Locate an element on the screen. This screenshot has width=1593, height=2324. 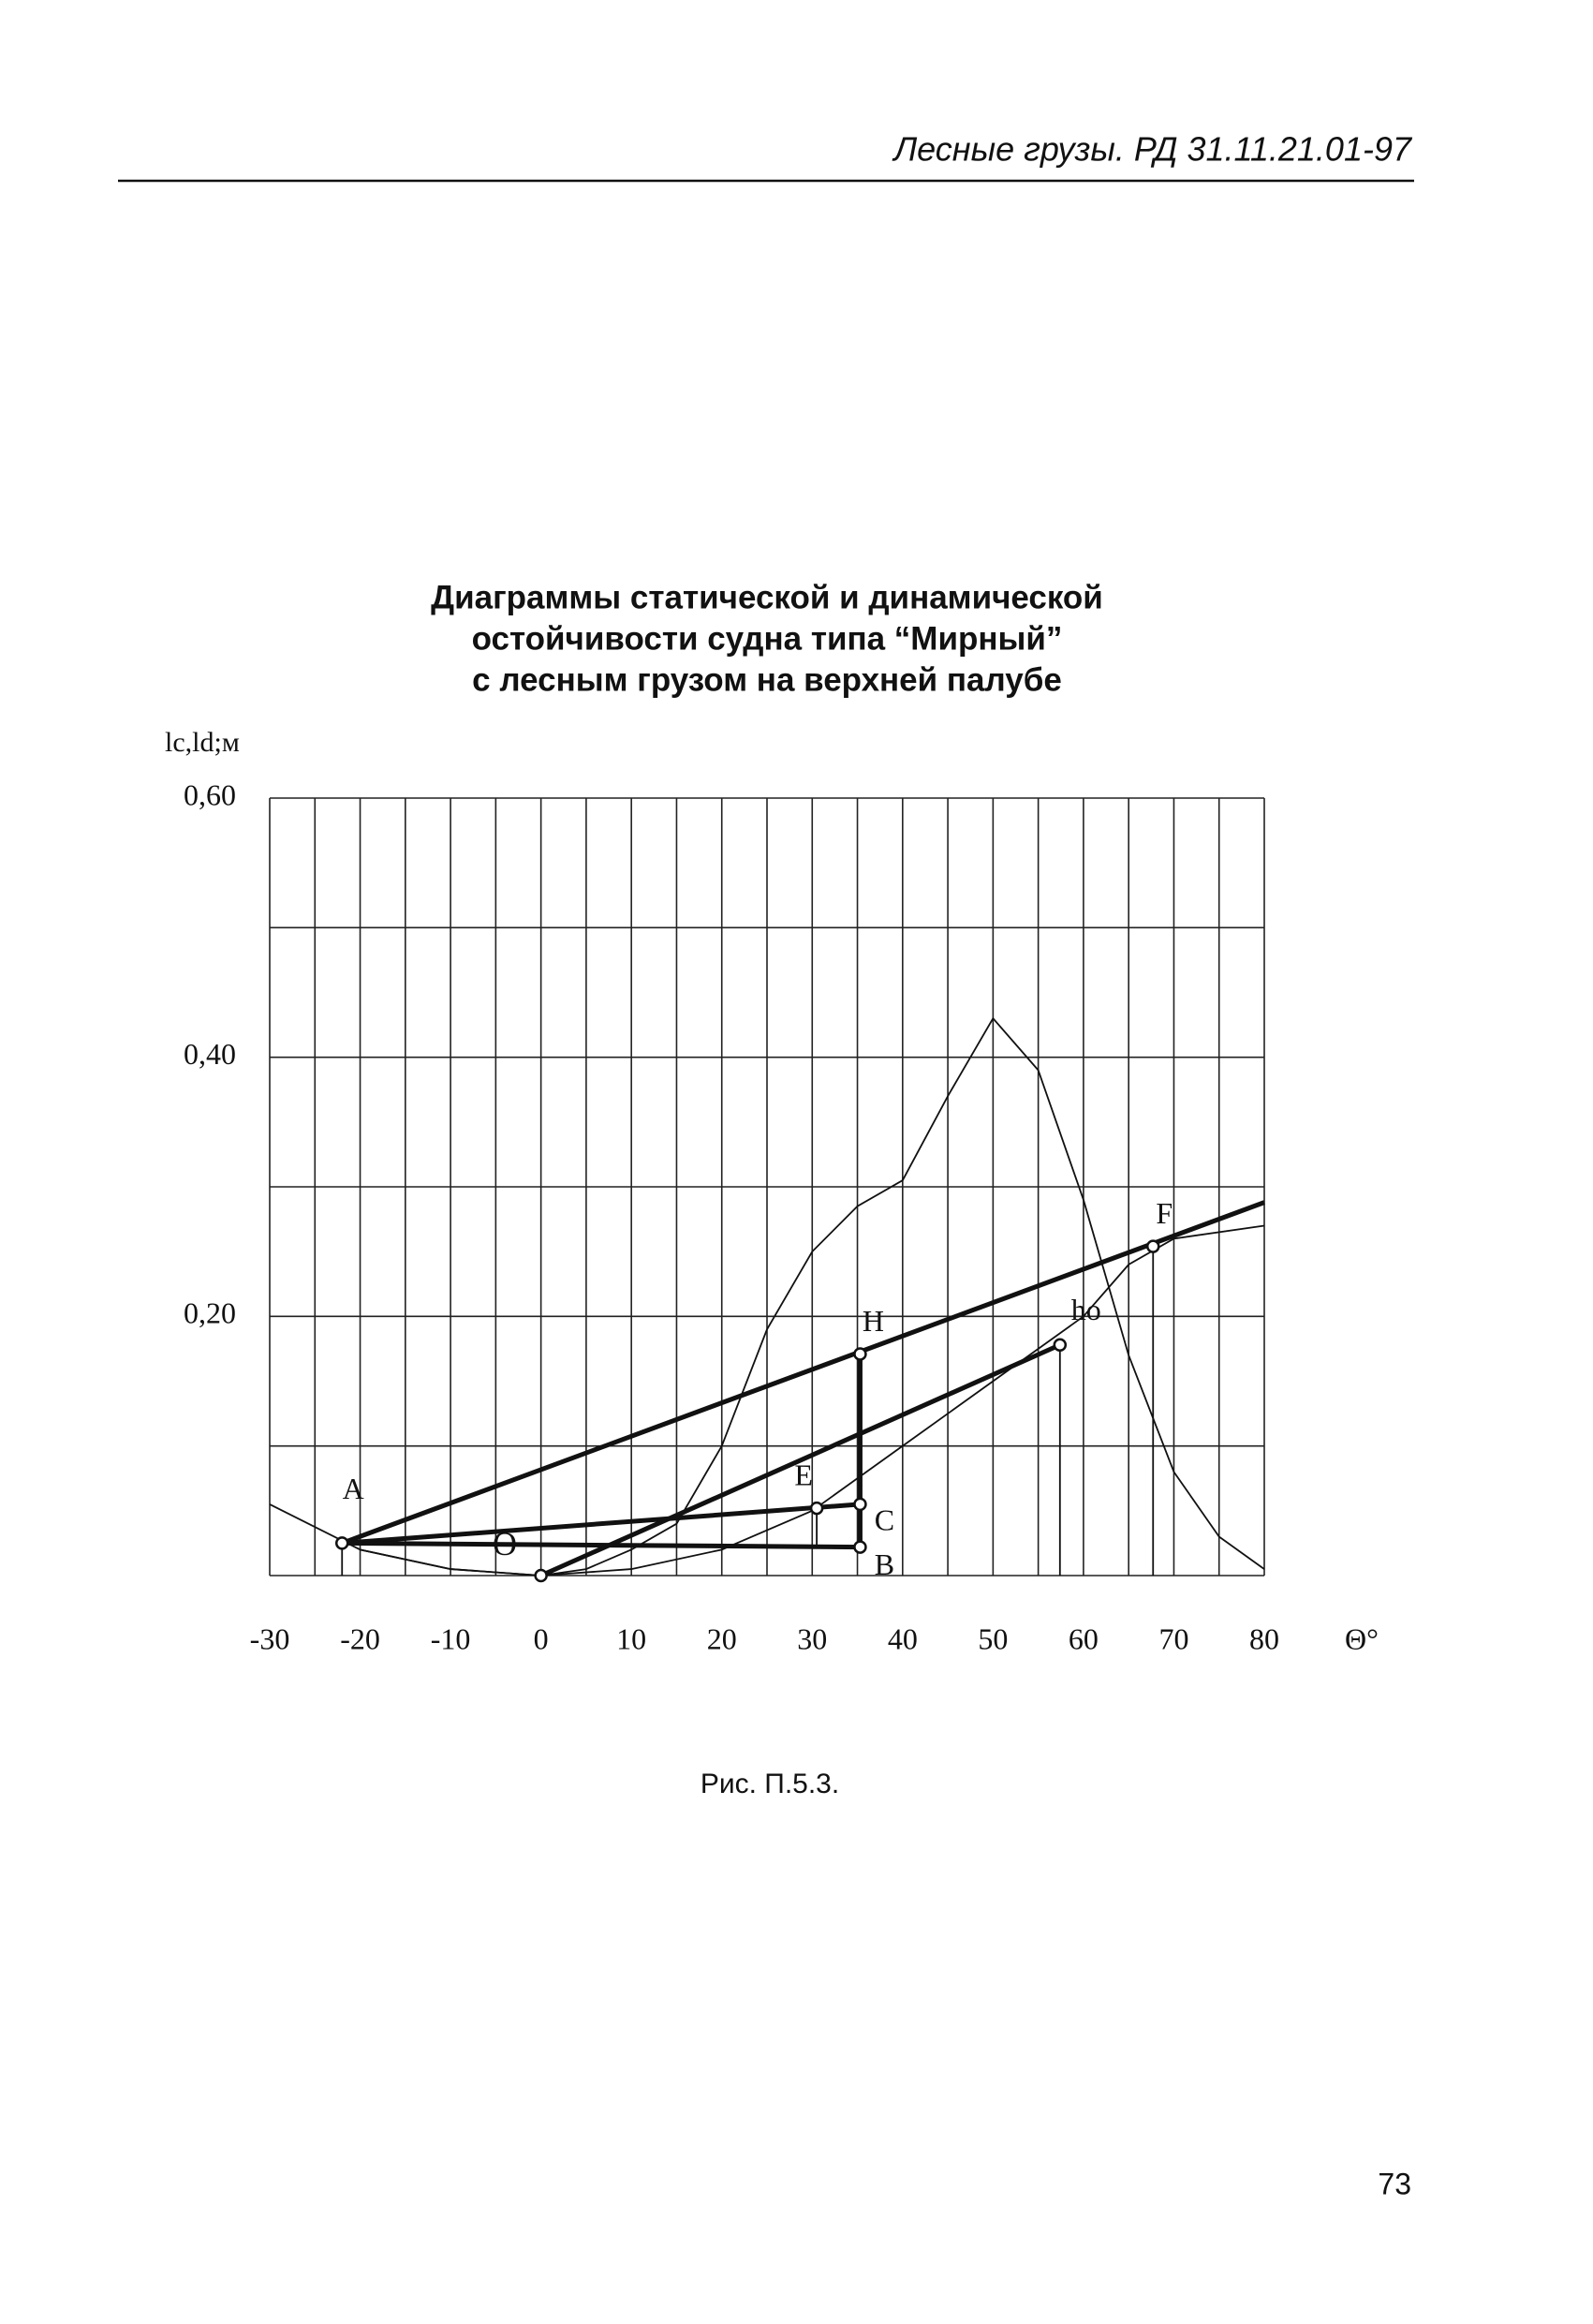
x-tick-label: -20 is located at coordinates (360, 1638).